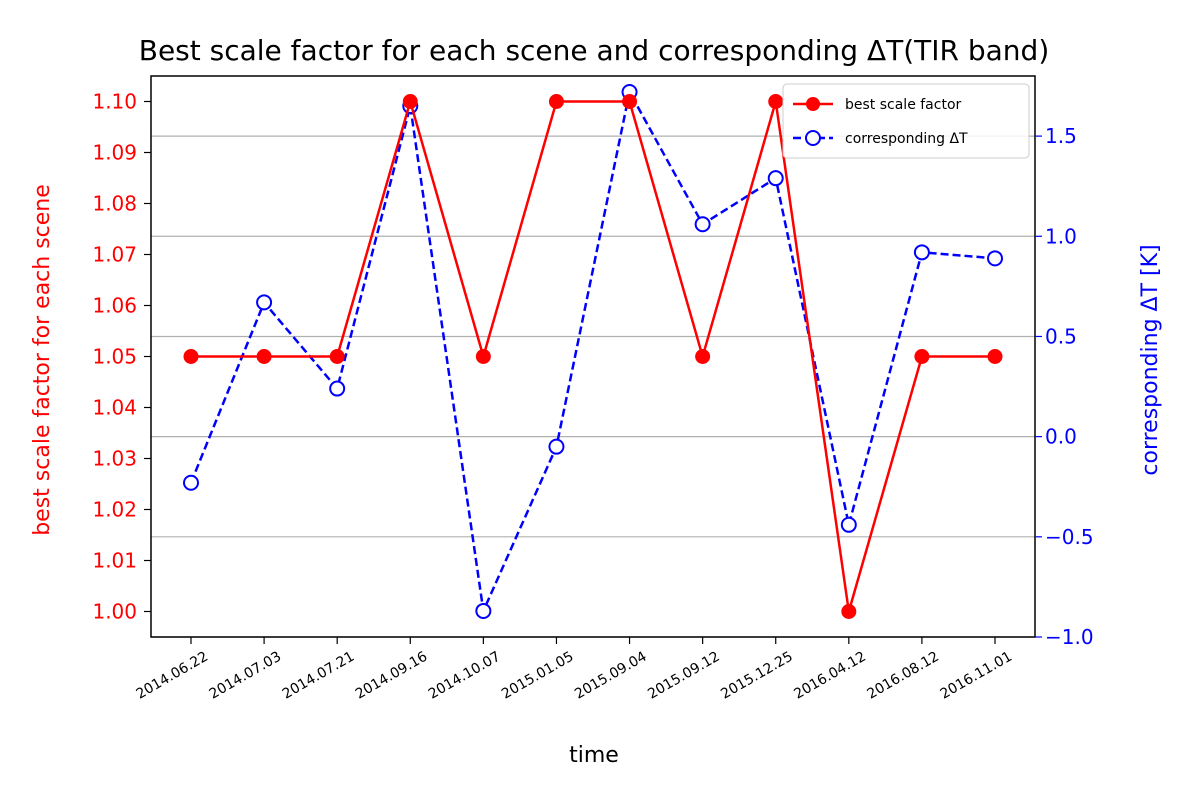  Describe the element at coordinates (1150, 359) in the screenshot. I see `y-axis-right-label: corresponding ΔT [K]` at that location.